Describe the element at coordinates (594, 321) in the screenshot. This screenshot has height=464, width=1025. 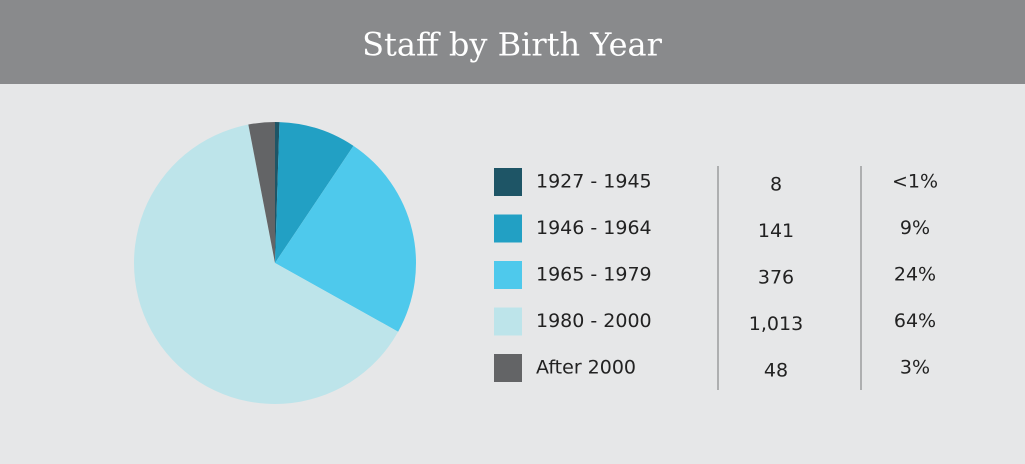
I see `legend-label: 1980 - 2000` at that location.